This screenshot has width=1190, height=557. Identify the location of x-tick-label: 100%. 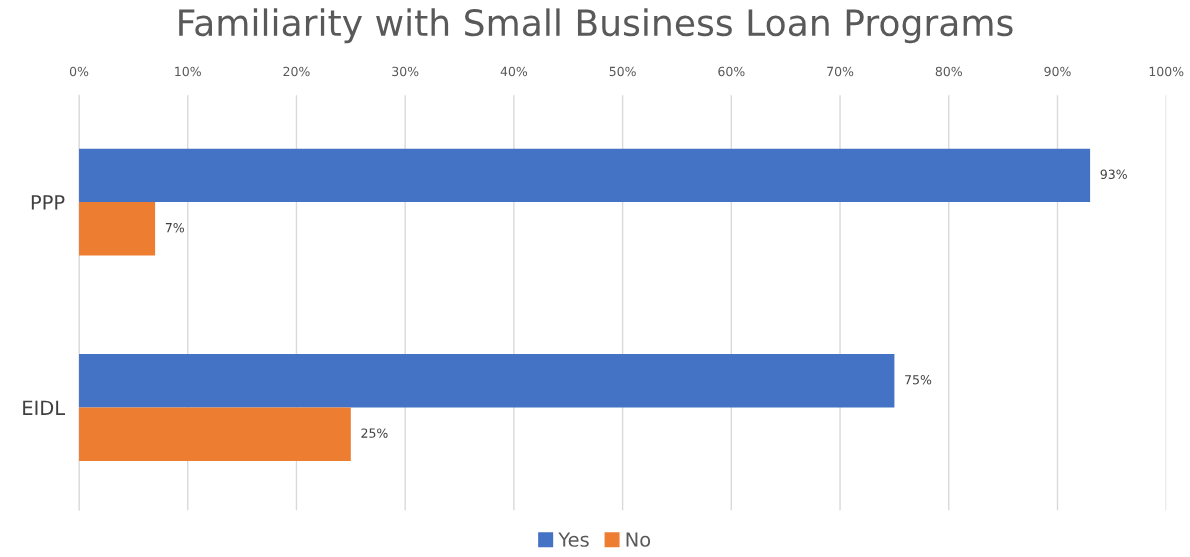
(1166, 71).